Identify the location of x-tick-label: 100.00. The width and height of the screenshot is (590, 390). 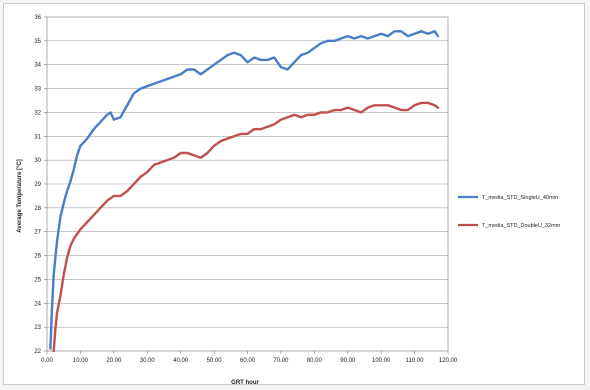
(381, 361).